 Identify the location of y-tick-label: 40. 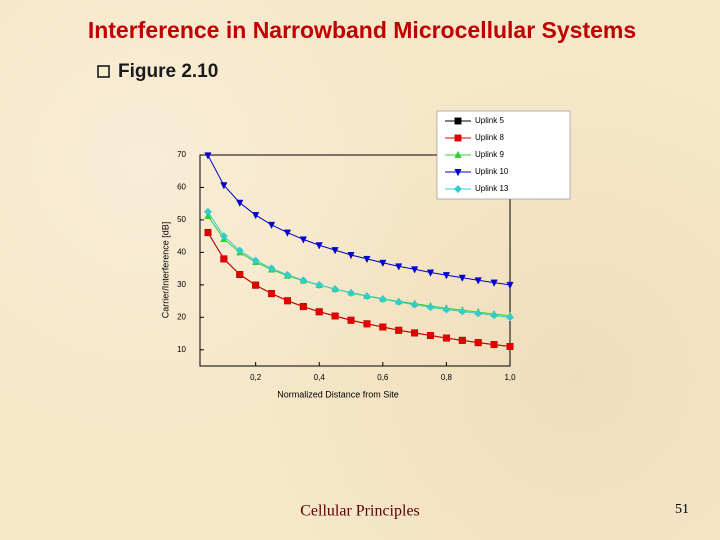
(181, 251).